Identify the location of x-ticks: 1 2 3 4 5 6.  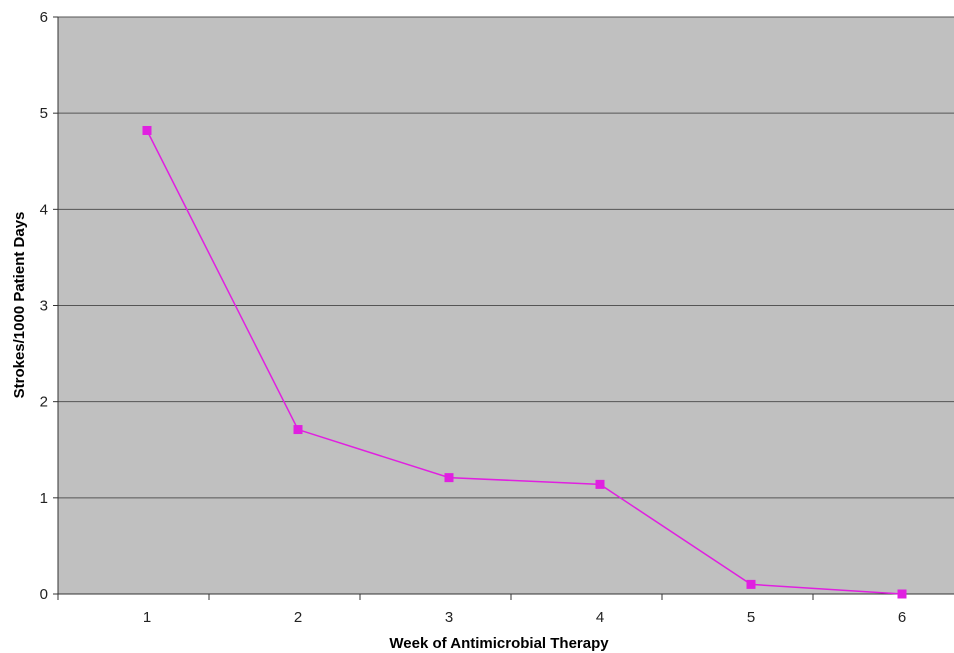
(481, 610).